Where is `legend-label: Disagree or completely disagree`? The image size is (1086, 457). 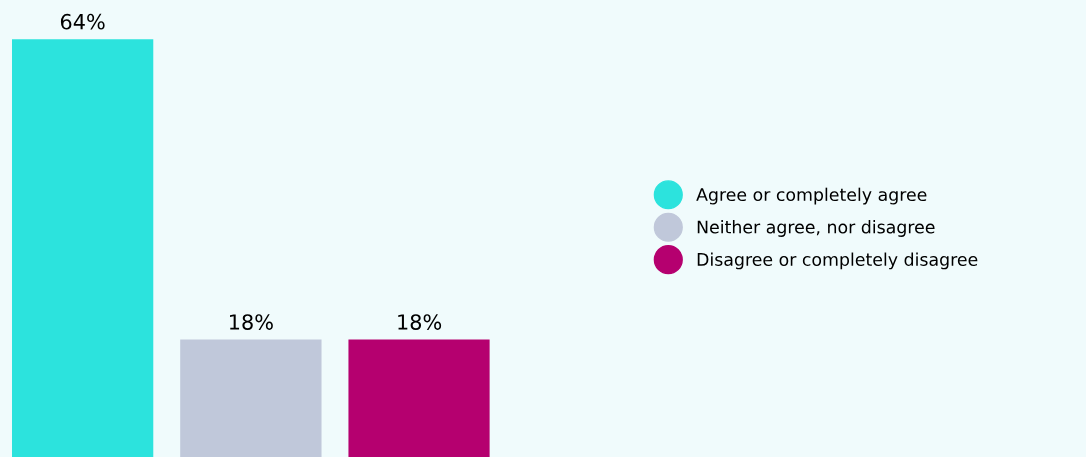 legend-label: Disagree or completely disagree is located at coordinates (837, 261).